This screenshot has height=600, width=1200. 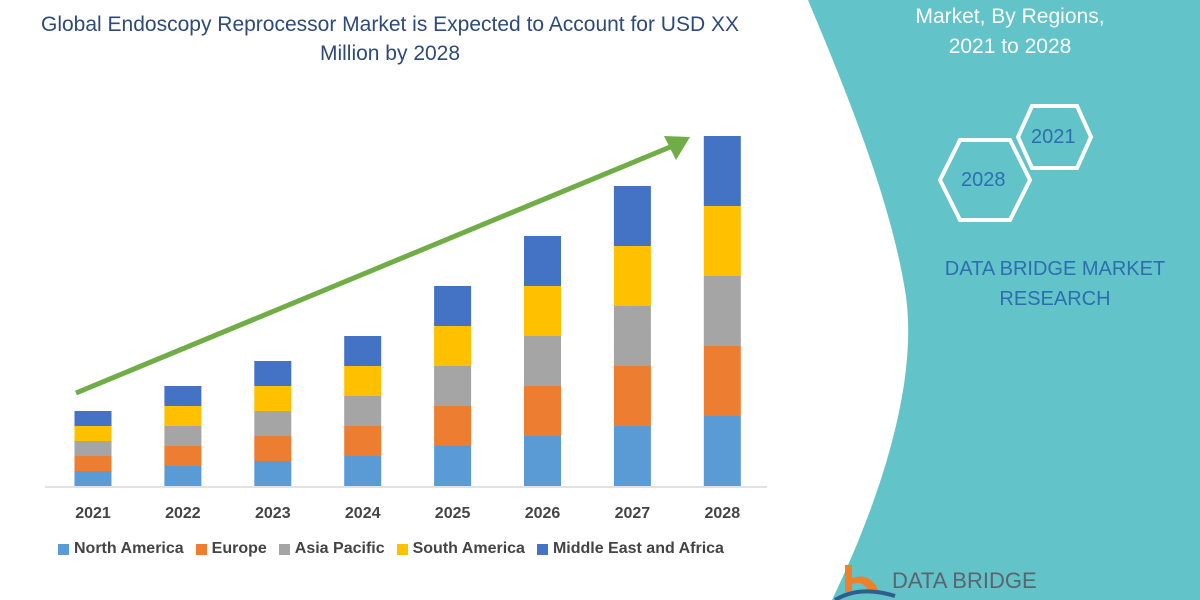 What do you see at coordinates (723, 513) in the screenshot?
I see `x-tick-label: 2028` at bounding box center [723, 513].